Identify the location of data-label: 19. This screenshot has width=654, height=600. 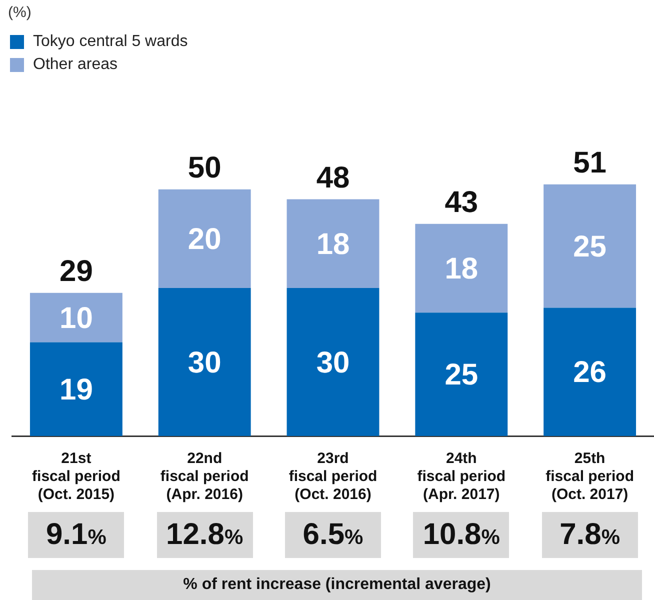
(76, 389).